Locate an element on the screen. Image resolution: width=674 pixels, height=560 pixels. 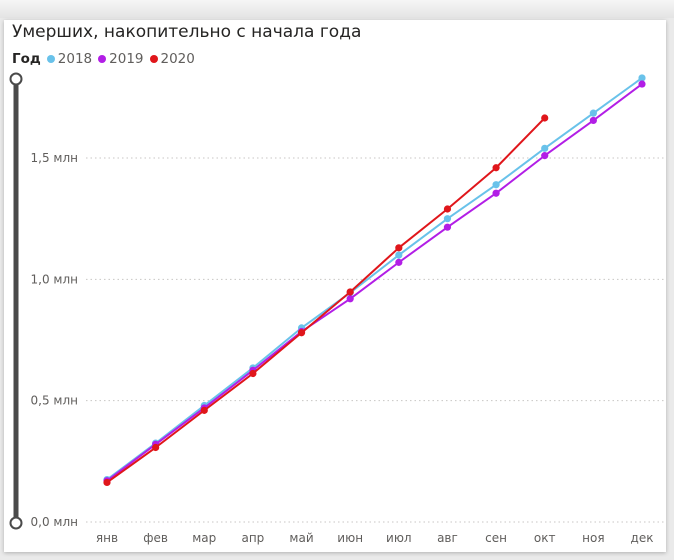
x-tick-label: фев is located at coordinates (155, 538).